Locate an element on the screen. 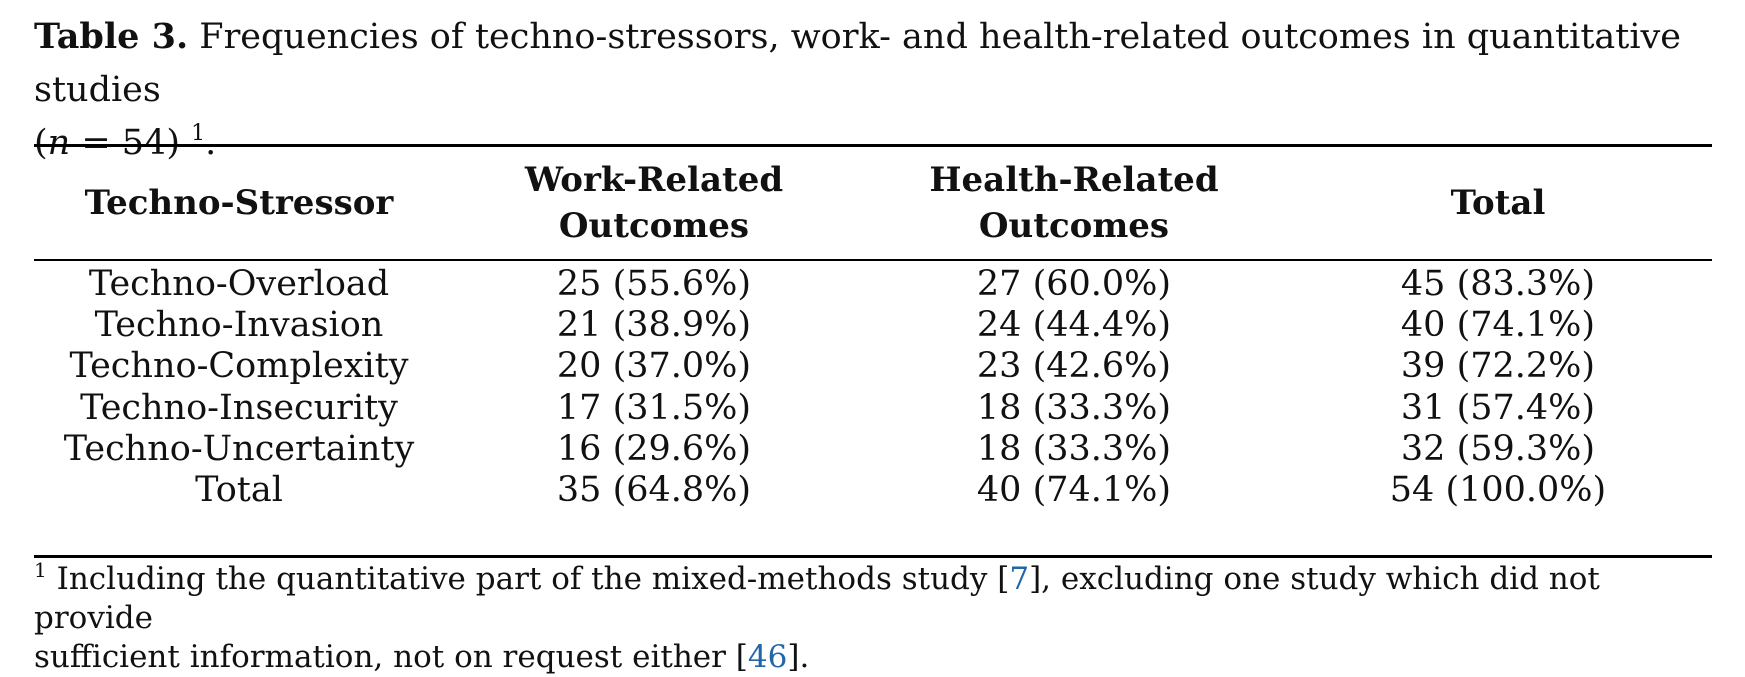 This screenshot has height=677, width=1745. cell-stressor: Techno-Complexity is located at coordinates (239, 366).